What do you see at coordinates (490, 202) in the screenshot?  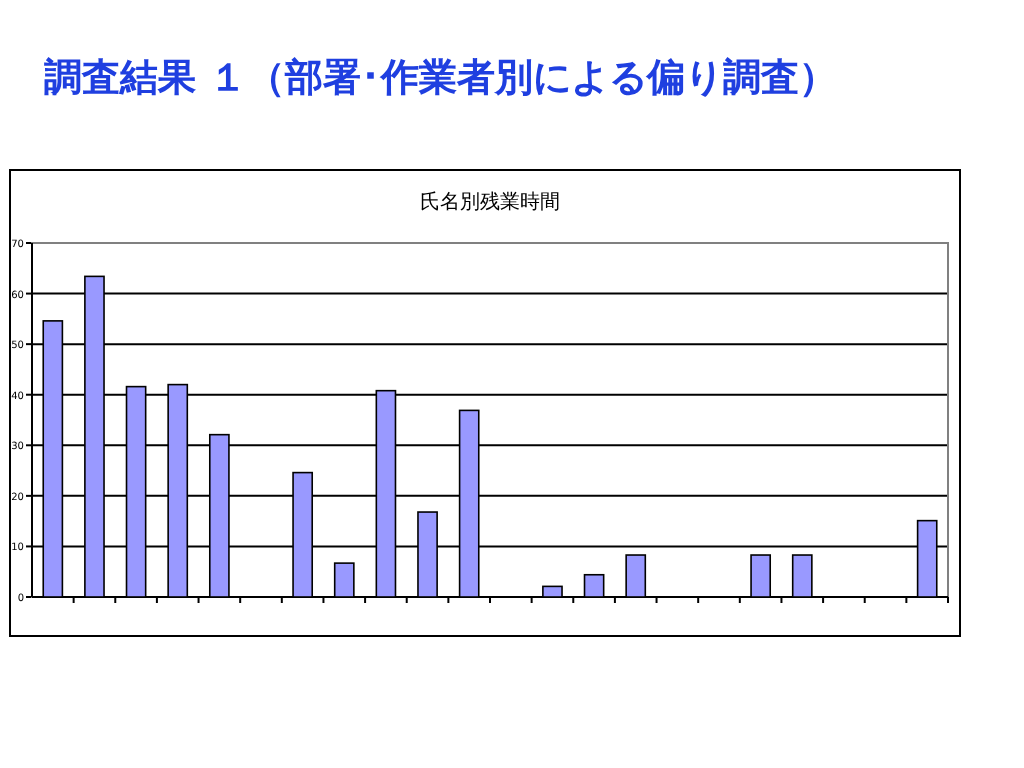 I see `chart-subtitle: 氏名別残業時間` at bounding box center [490, 202].